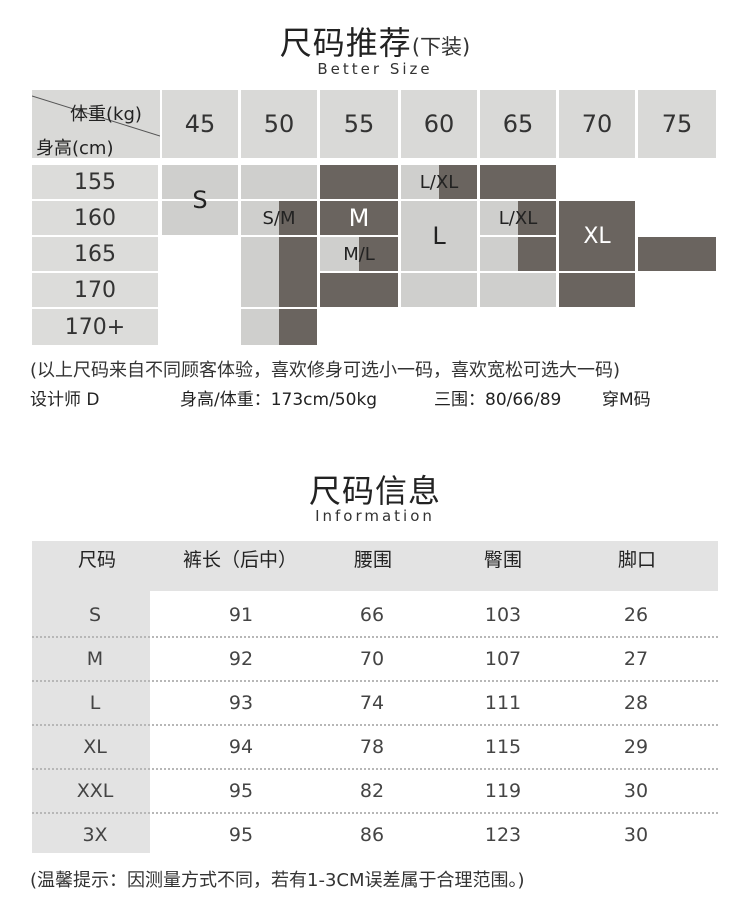  I want to click on weight-header-65: 65, so click(518, 124).